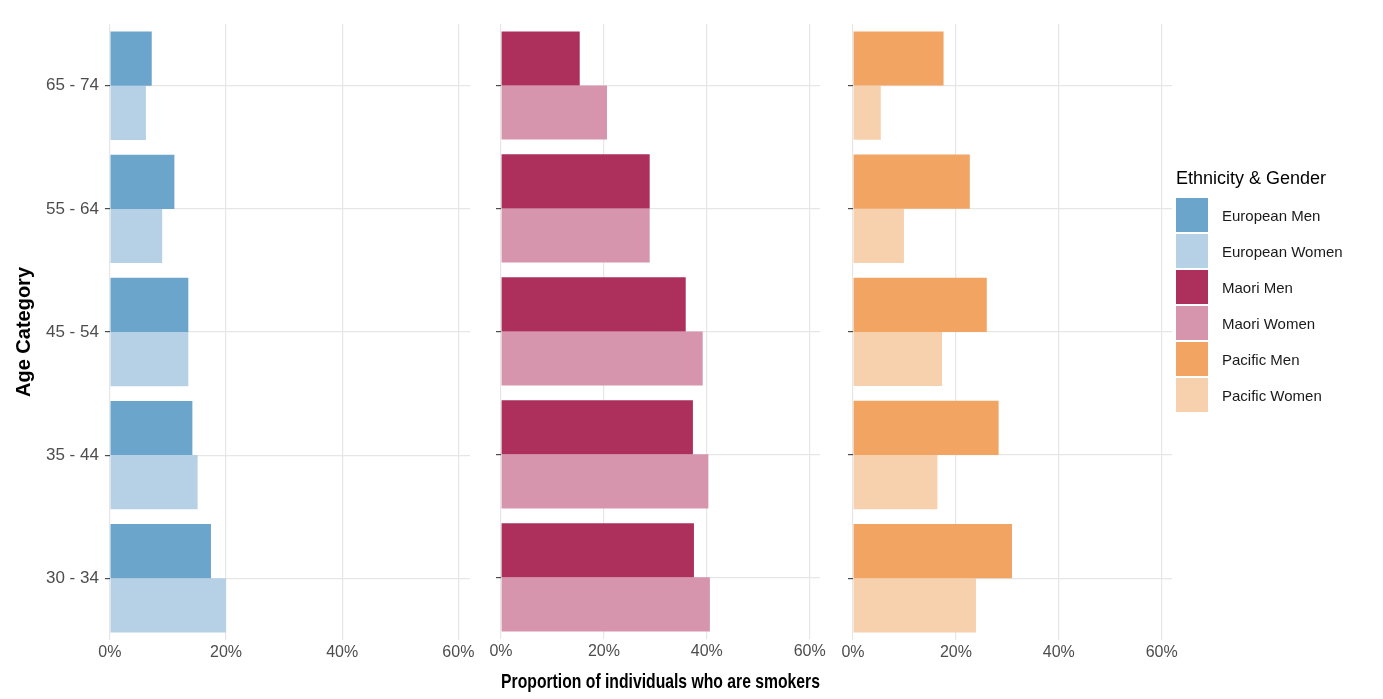 Image resolution: width=1383 pixels, height=699 pixels. What do you see at coordinates (1282, 251) in the screenshot?
I see `legend-label: European Women` at bounding box center [1282, 251].